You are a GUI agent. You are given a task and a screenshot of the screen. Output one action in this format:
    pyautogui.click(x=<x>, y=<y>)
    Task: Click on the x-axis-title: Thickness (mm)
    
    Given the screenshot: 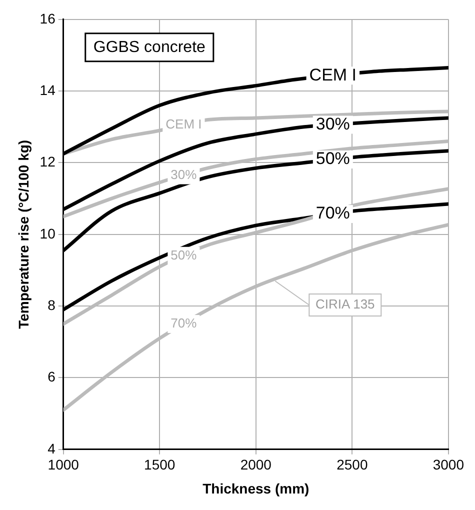 What is the action you would take?
    pyautogui.click(x=256, y=488)
    